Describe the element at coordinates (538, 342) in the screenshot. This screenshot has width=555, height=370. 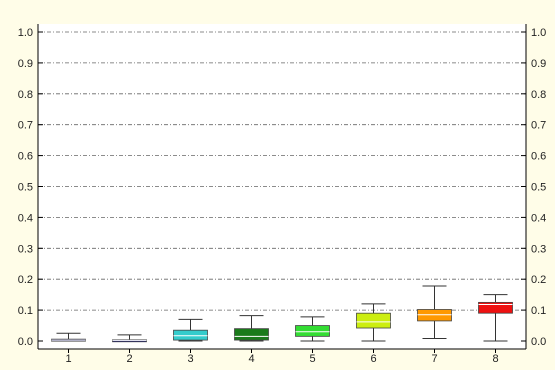
I see `y-tick-label-right: 0.0` at that location.